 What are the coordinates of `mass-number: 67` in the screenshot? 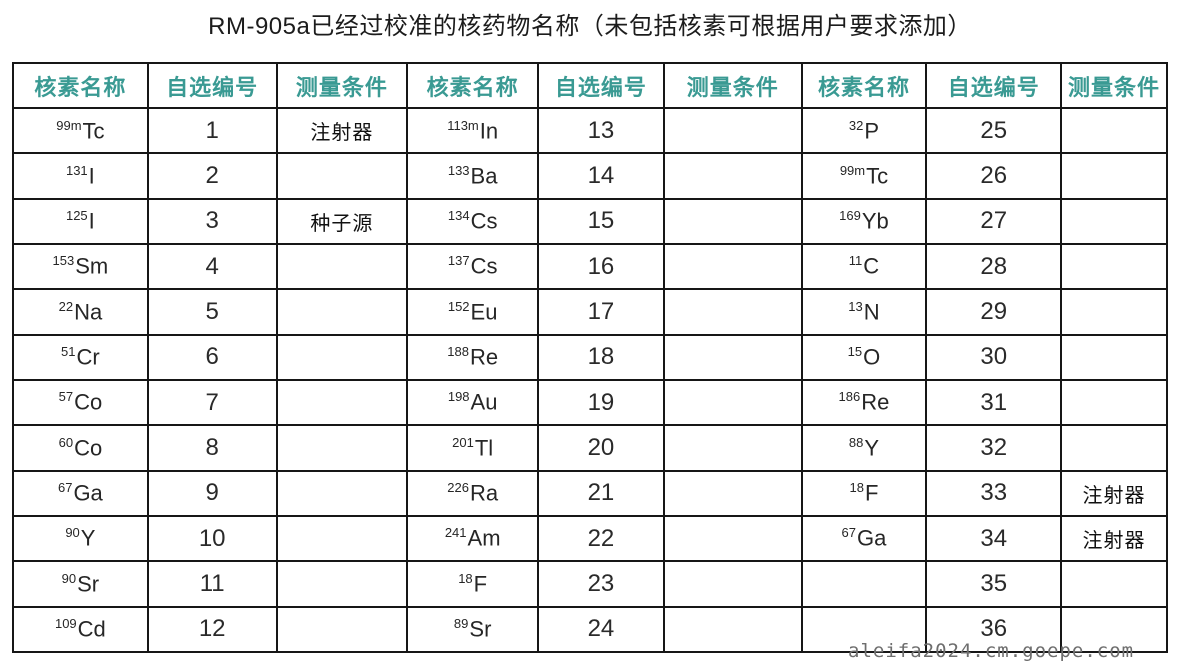 It's located at (65, 488).